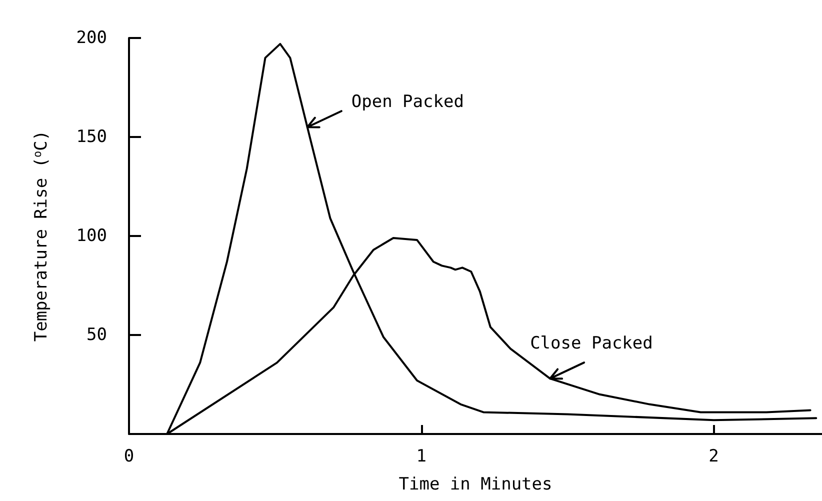 This screenshot has width=822, height=501. Describe the element at coordinates (421, 456) in the screenshot. I see `x-tick-label: 1` at that location.